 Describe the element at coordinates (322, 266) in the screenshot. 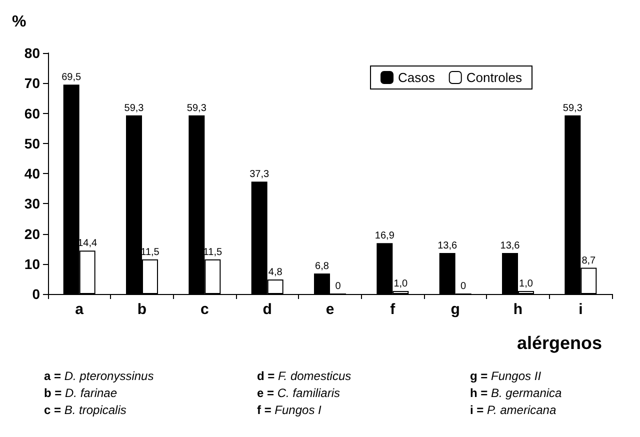

I see `data-label: 6,8` at that location.